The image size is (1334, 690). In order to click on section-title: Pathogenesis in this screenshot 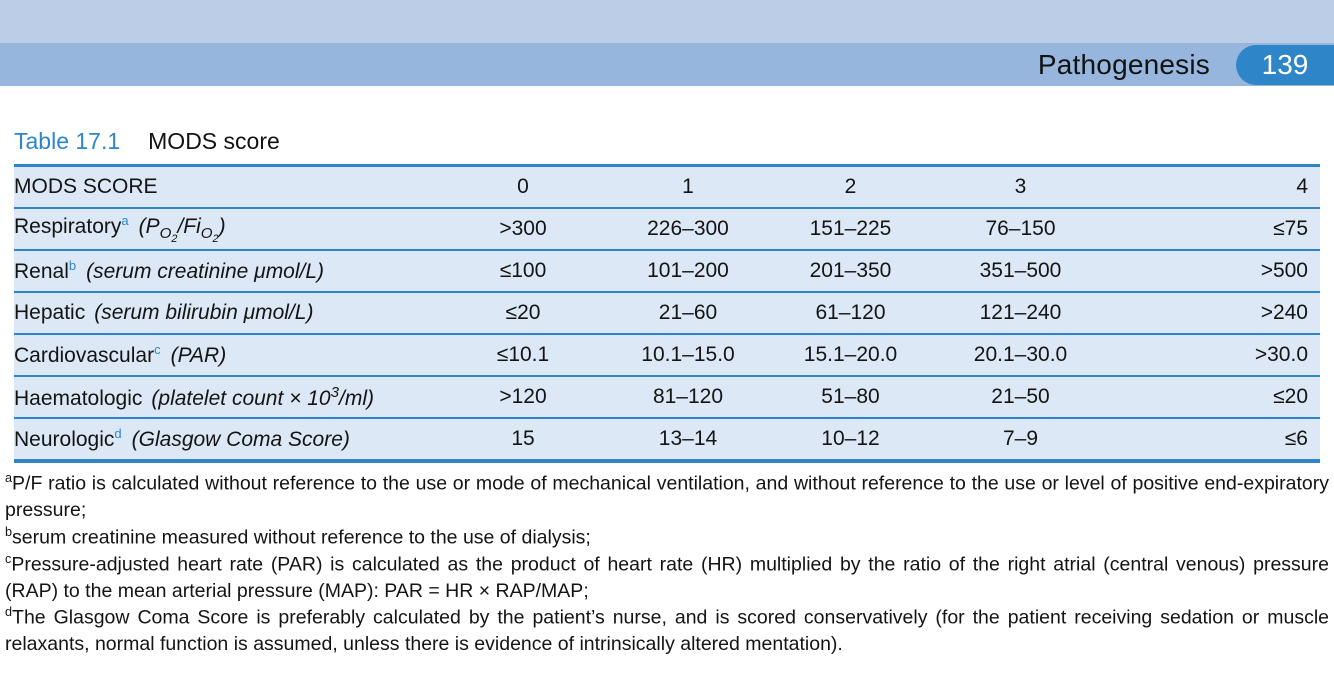, I will do `click(1123, 64)`.